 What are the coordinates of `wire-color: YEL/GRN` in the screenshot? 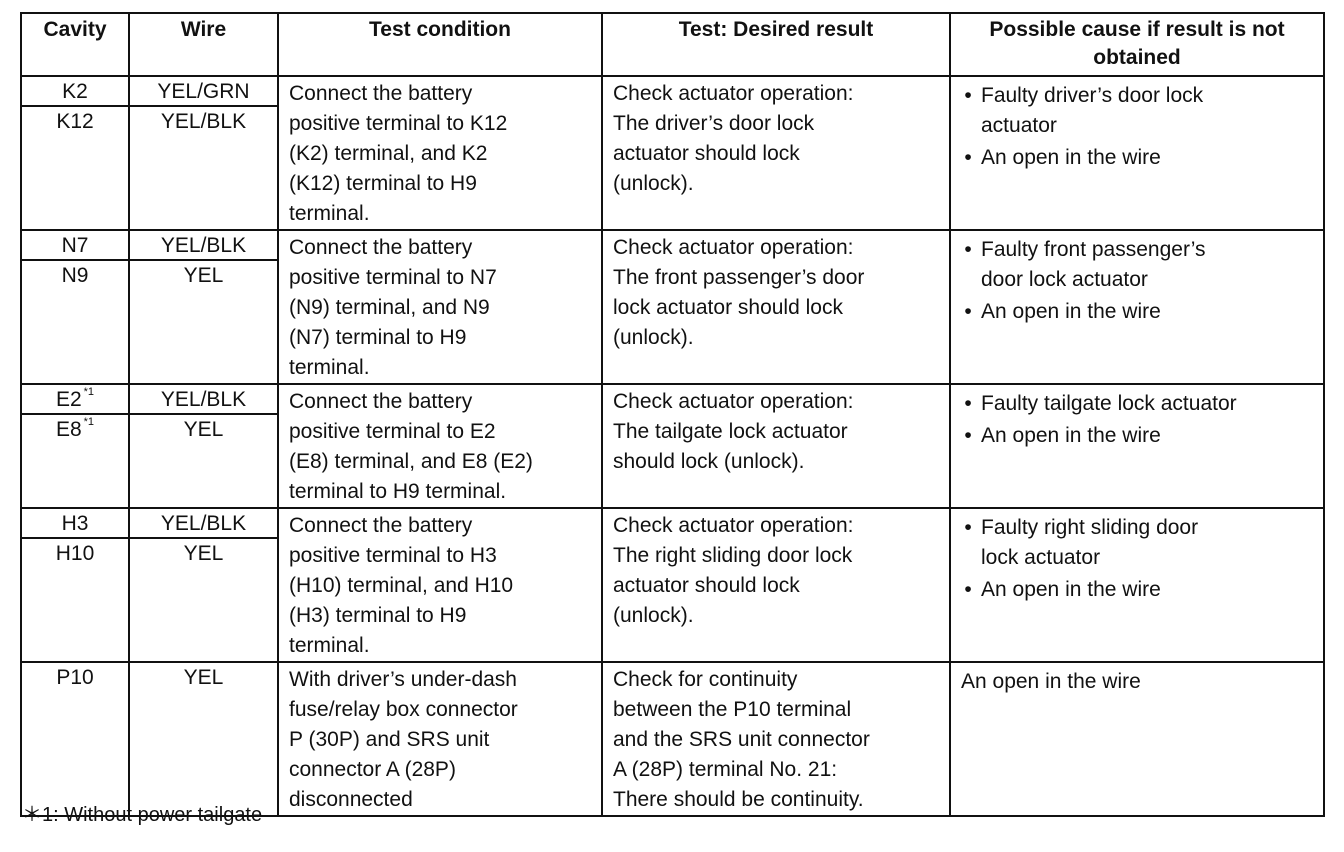 It's located at (203, 92).